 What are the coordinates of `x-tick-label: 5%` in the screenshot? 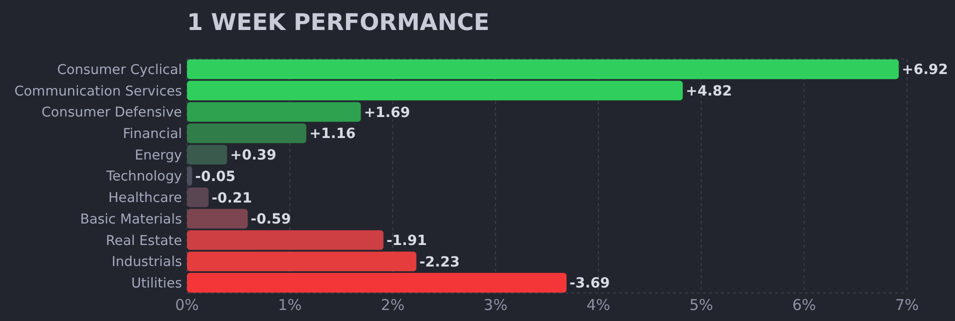 It's located at (701, 305).